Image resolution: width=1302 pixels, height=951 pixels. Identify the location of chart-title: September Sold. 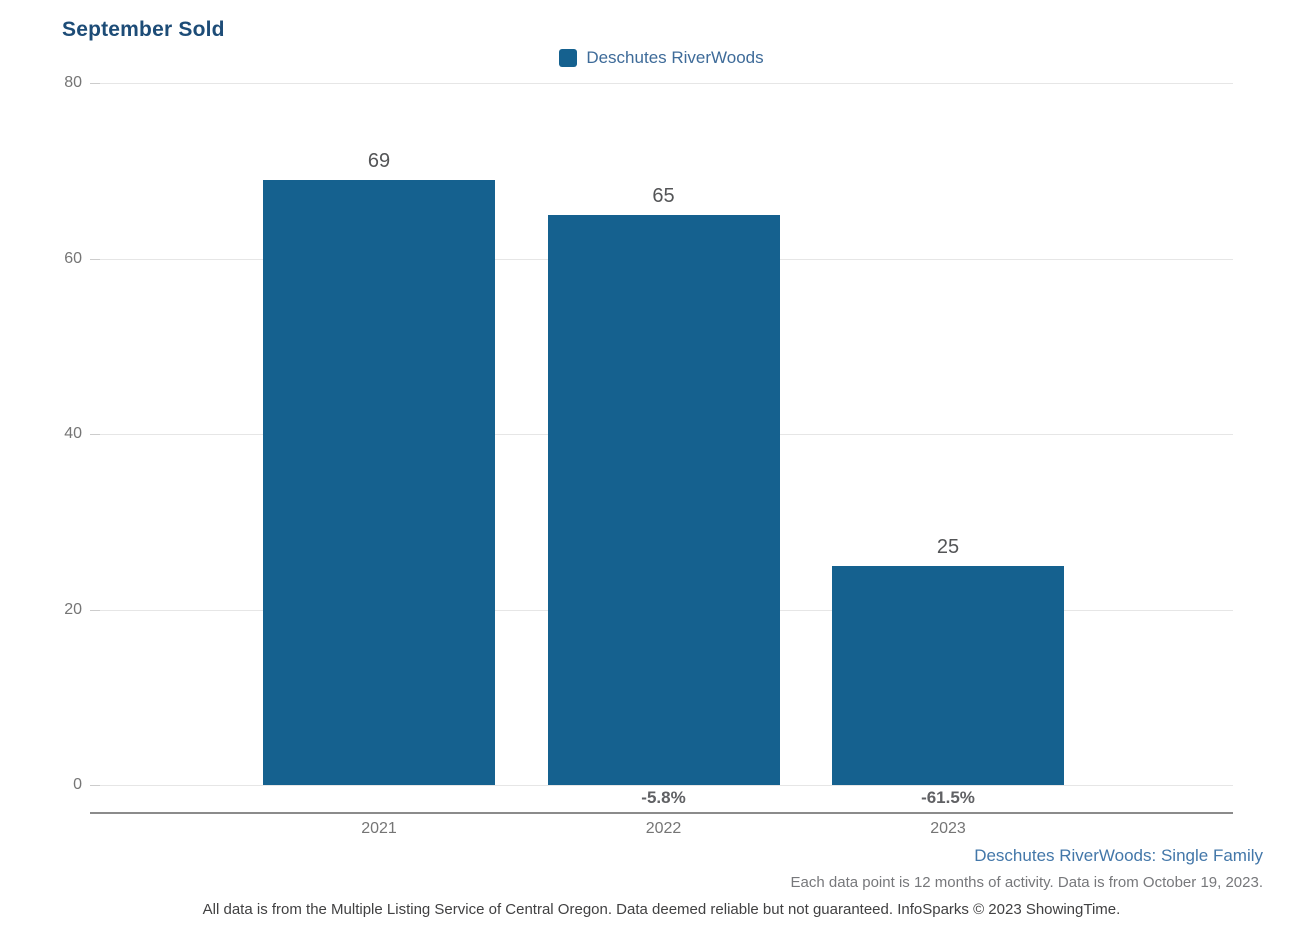
(143, 29).